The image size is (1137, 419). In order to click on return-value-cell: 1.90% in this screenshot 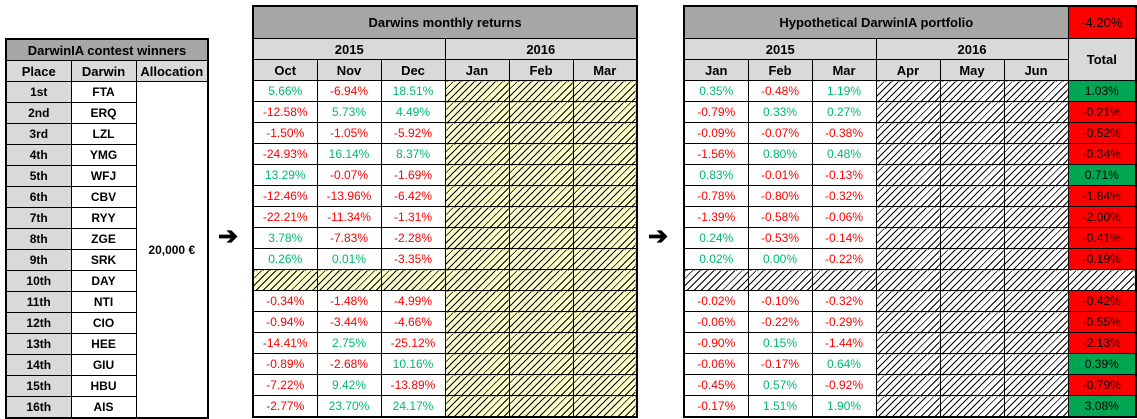, I will do `click(844, 406)`.